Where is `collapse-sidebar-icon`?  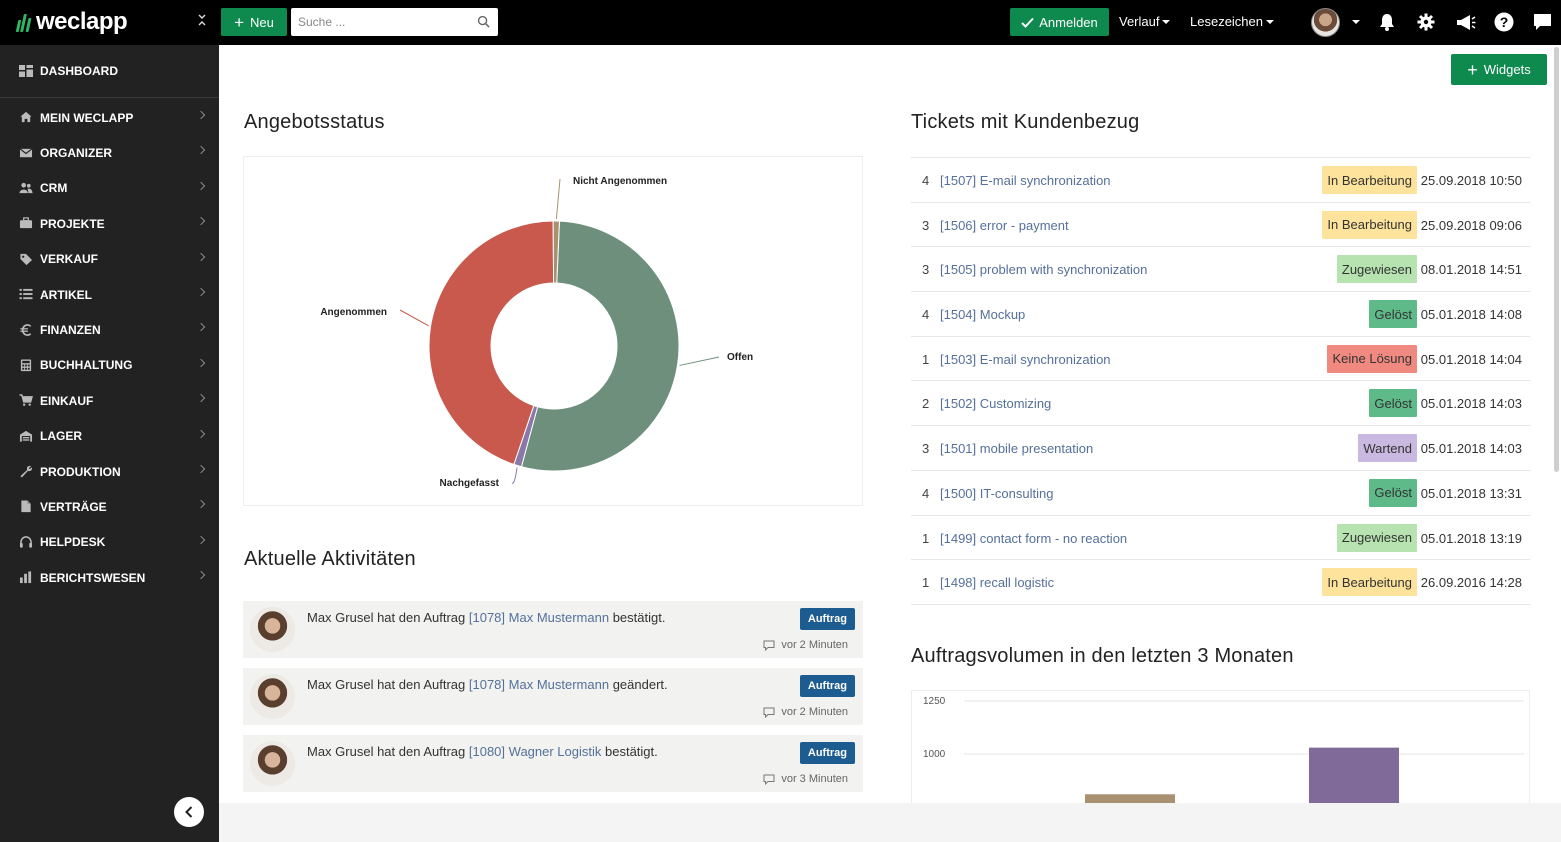 collapse-sidebar-icon is located at coordinates (202, 21).